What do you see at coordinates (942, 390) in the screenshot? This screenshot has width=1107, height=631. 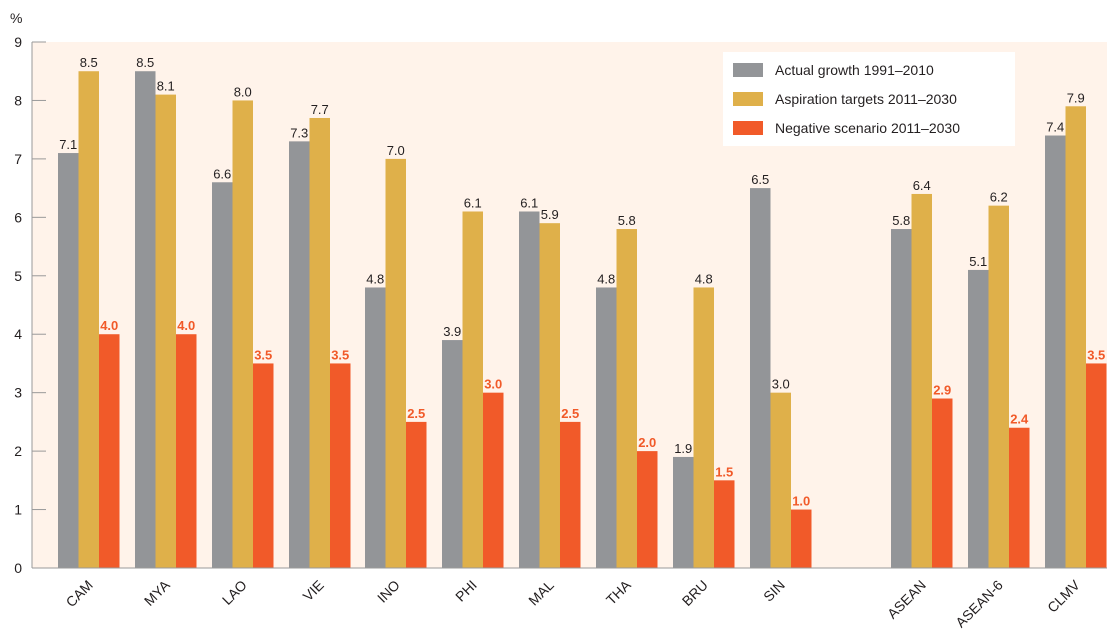 I see `bar-value-label: 2.9` at bounding box center [942, 390].